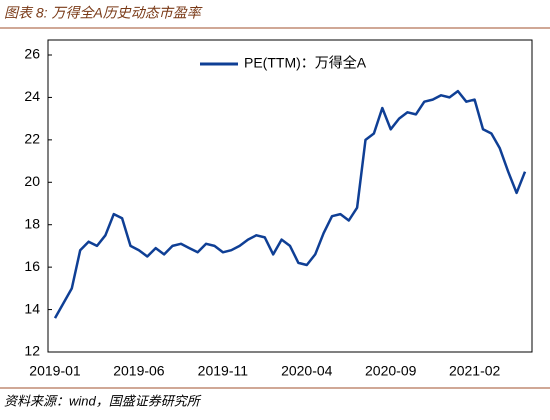 The image size is (550, 420). What do you see at coordinates (475, 371) in the screenshot?
I see `x-tick-label: 2021-02` at bounding box center [475, 371].